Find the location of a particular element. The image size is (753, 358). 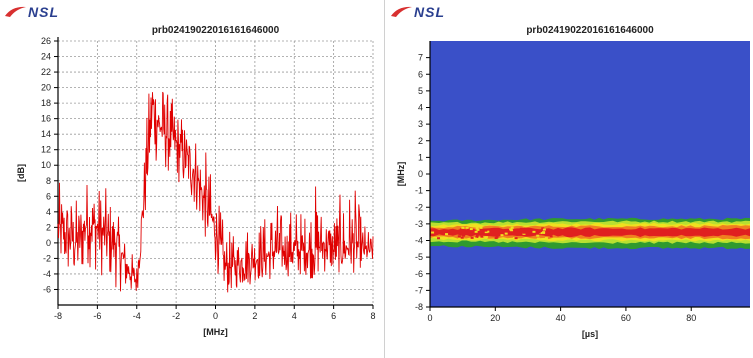

y-tick-label: 8 is located at coordinates (48, 181).